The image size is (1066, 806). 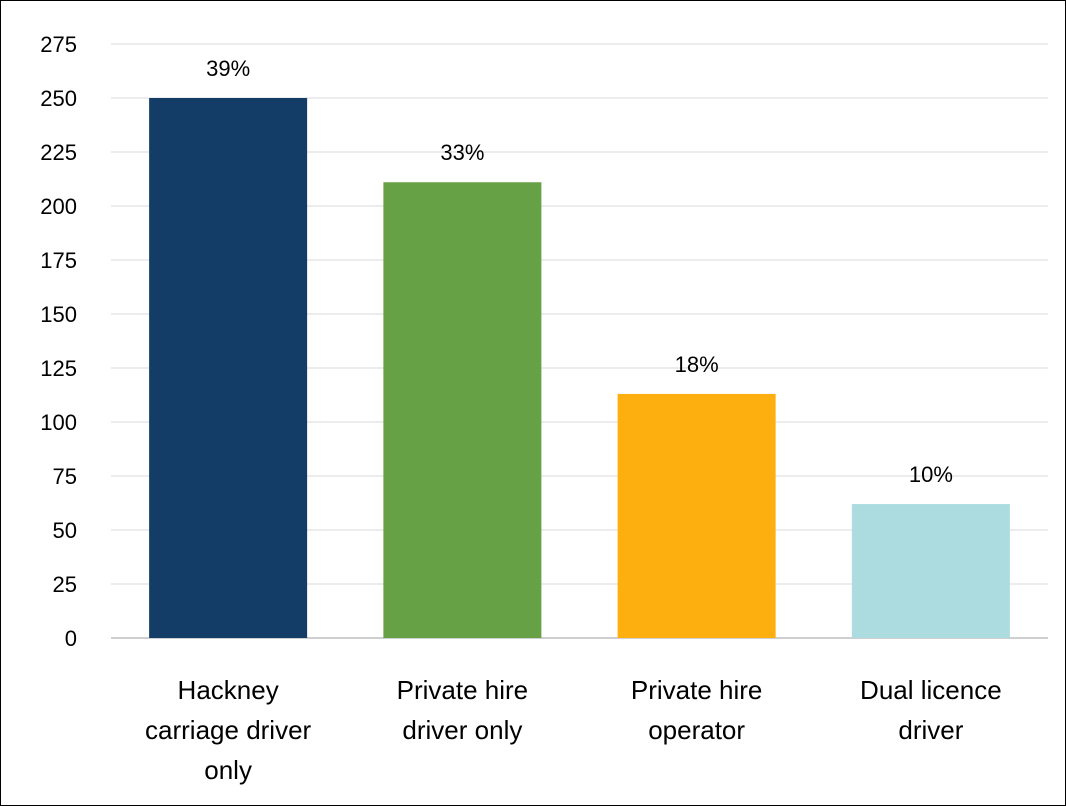 I want to click on y-tick-label: 250, so click(x=58, y=98).